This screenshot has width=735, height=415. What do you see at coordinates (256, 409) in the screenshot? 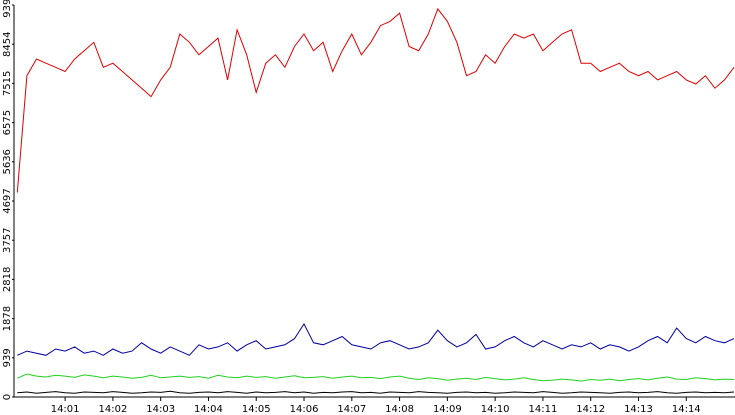
I see `x-tick-label: 14:05` at bounding box center [256, 409].